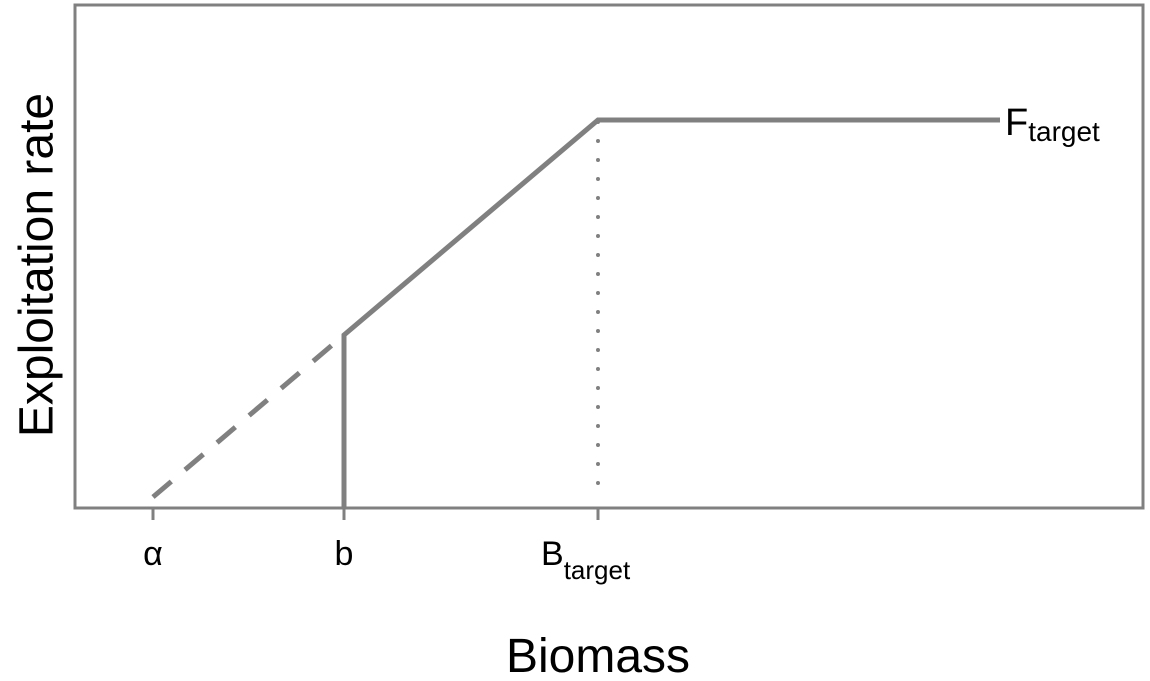 The width and height of the screenshot is (1150, 681). What do you see at coordinates (1064, 131) in the screenshot?
I see `line-label-subscript: target` at bounding box center [1064, 131].